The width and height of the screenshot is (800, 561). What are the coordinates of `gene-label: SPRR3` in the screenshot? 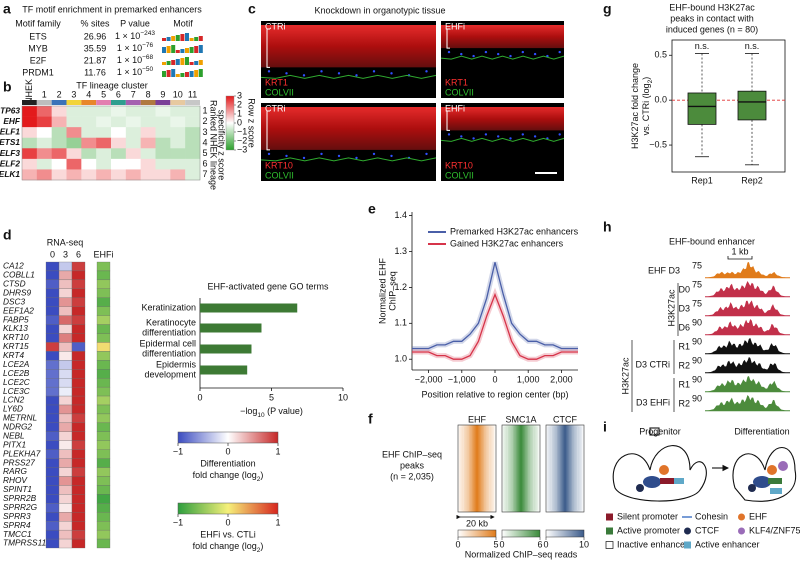 It's located at (17, 516).